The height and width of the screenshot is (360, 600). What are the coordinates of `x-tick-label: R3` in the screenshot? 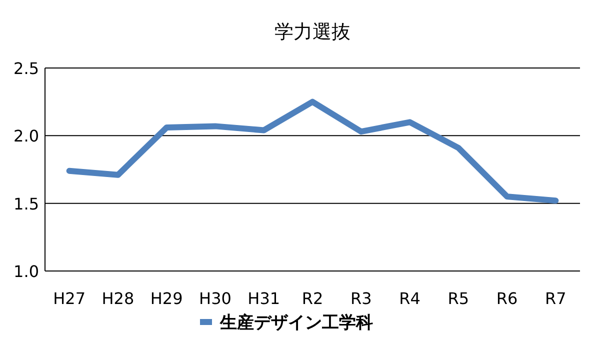 It's located at (361, 298).